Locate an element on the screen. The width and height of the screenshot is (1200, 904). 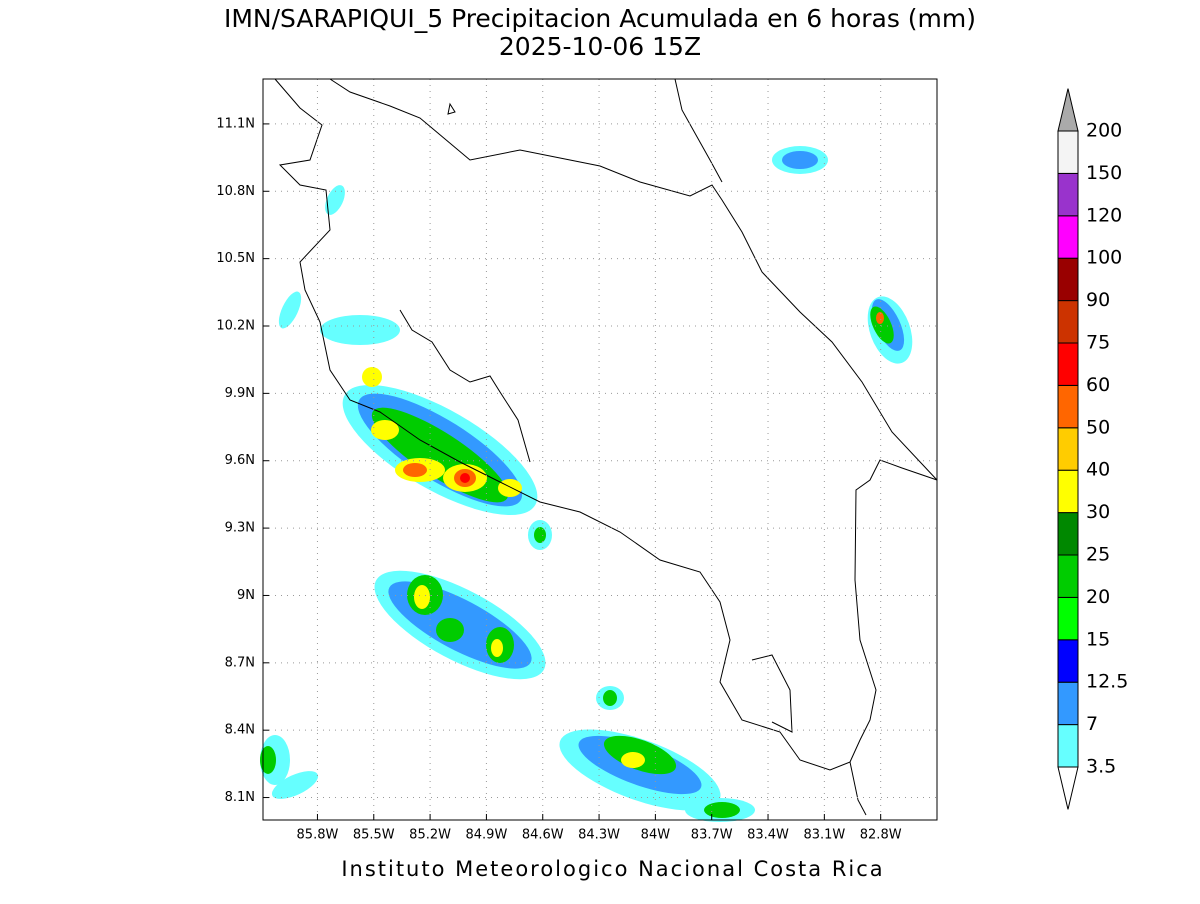
colorbar-label: 30 is located at coordinates (1098, 512).